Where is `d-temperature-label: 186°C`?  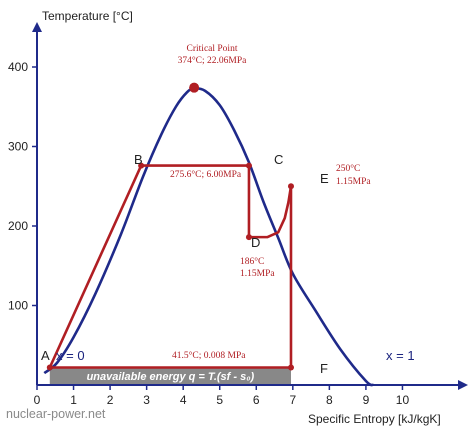
d-temperature-label: 186°C is located at coordinates (252, 261).